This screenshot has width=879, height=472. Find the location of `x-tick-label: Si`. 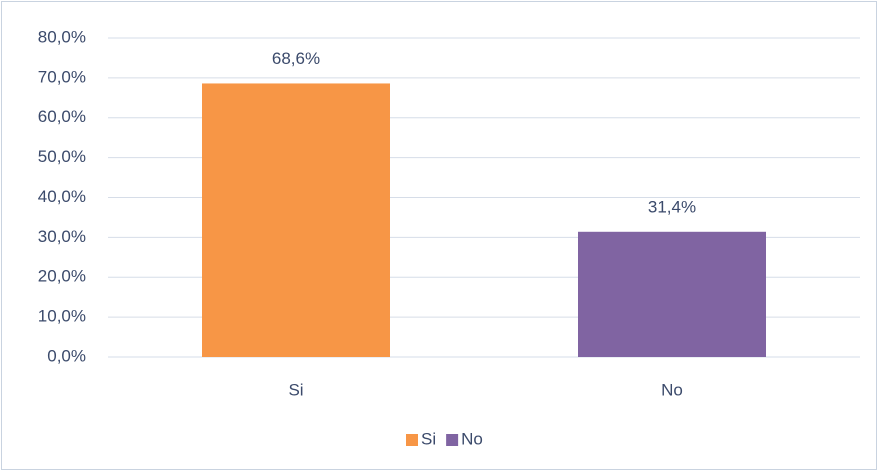

x-tick-label: Si is located at coordinates (295, 389).